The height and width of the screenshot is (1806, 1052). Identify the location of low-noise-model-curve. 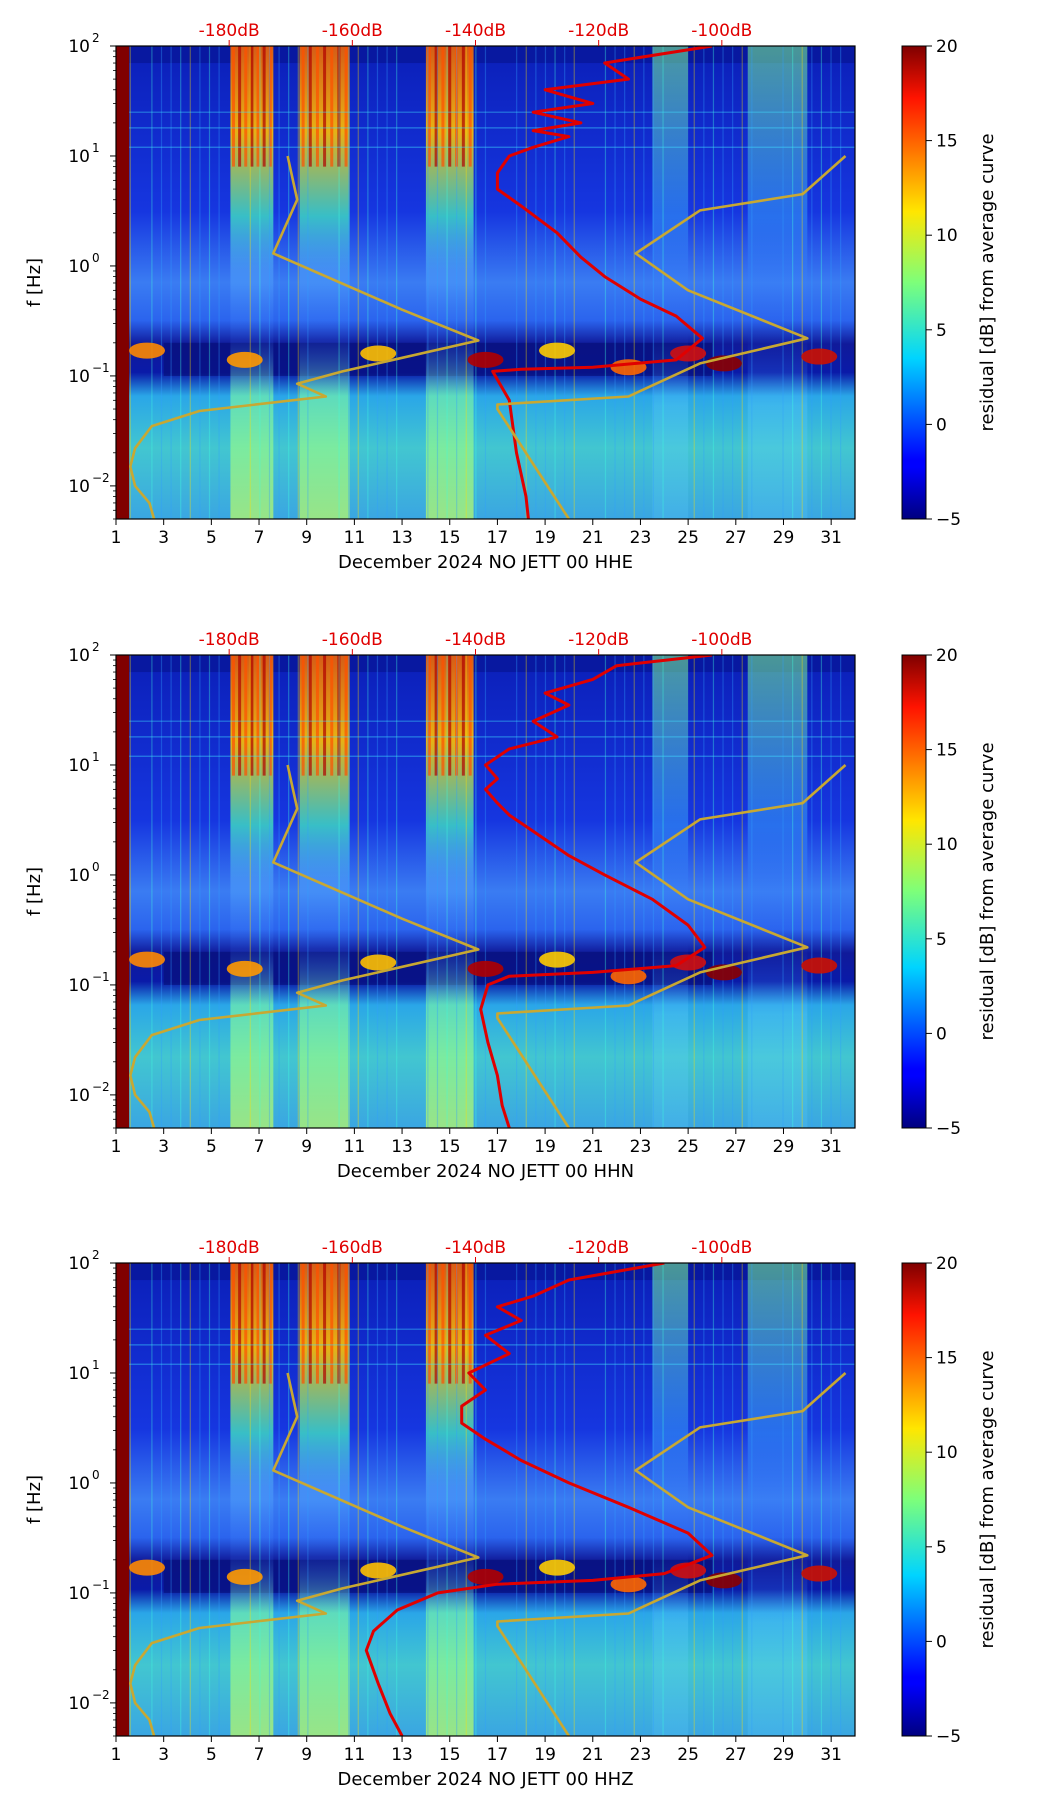
(304, 1554).